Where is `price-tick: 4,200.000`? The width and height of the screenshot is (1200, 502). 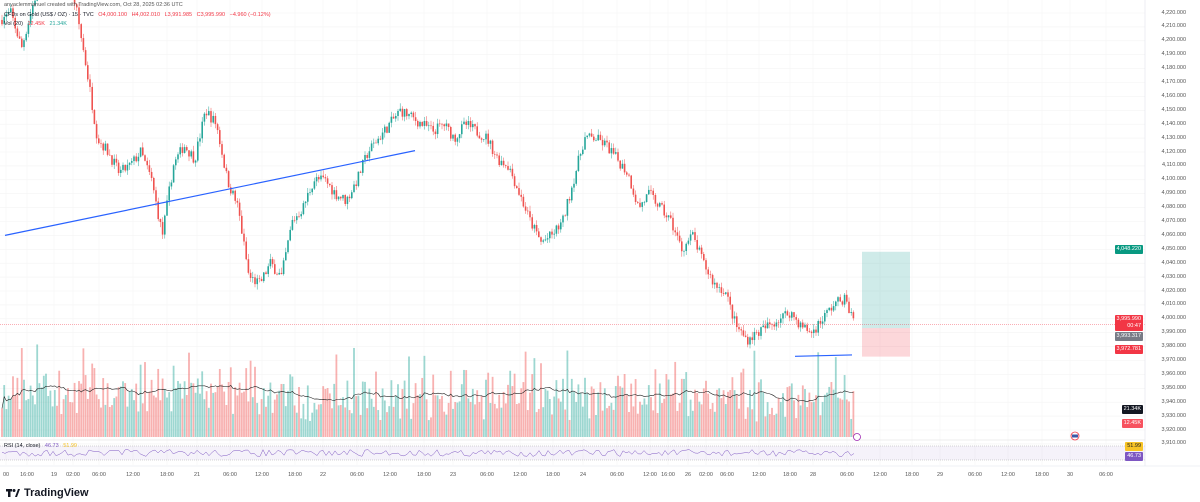 price-tick: 4,200.000 is located at coordinates (1173, 40).